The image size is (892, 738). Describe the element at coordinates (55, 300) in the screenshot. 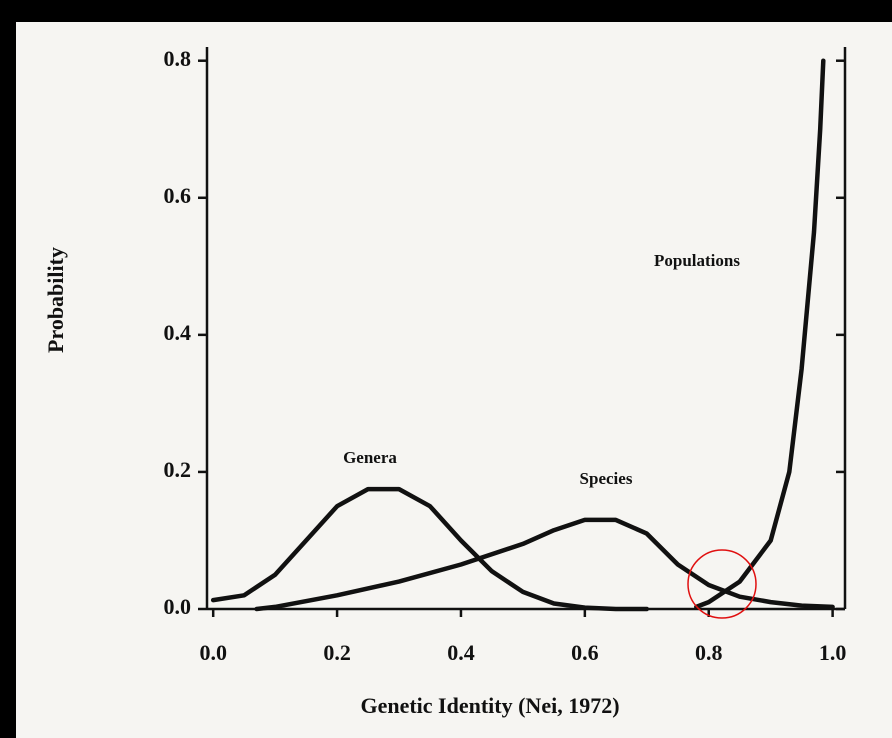

I see `y-axis-label: Probability` at that location.